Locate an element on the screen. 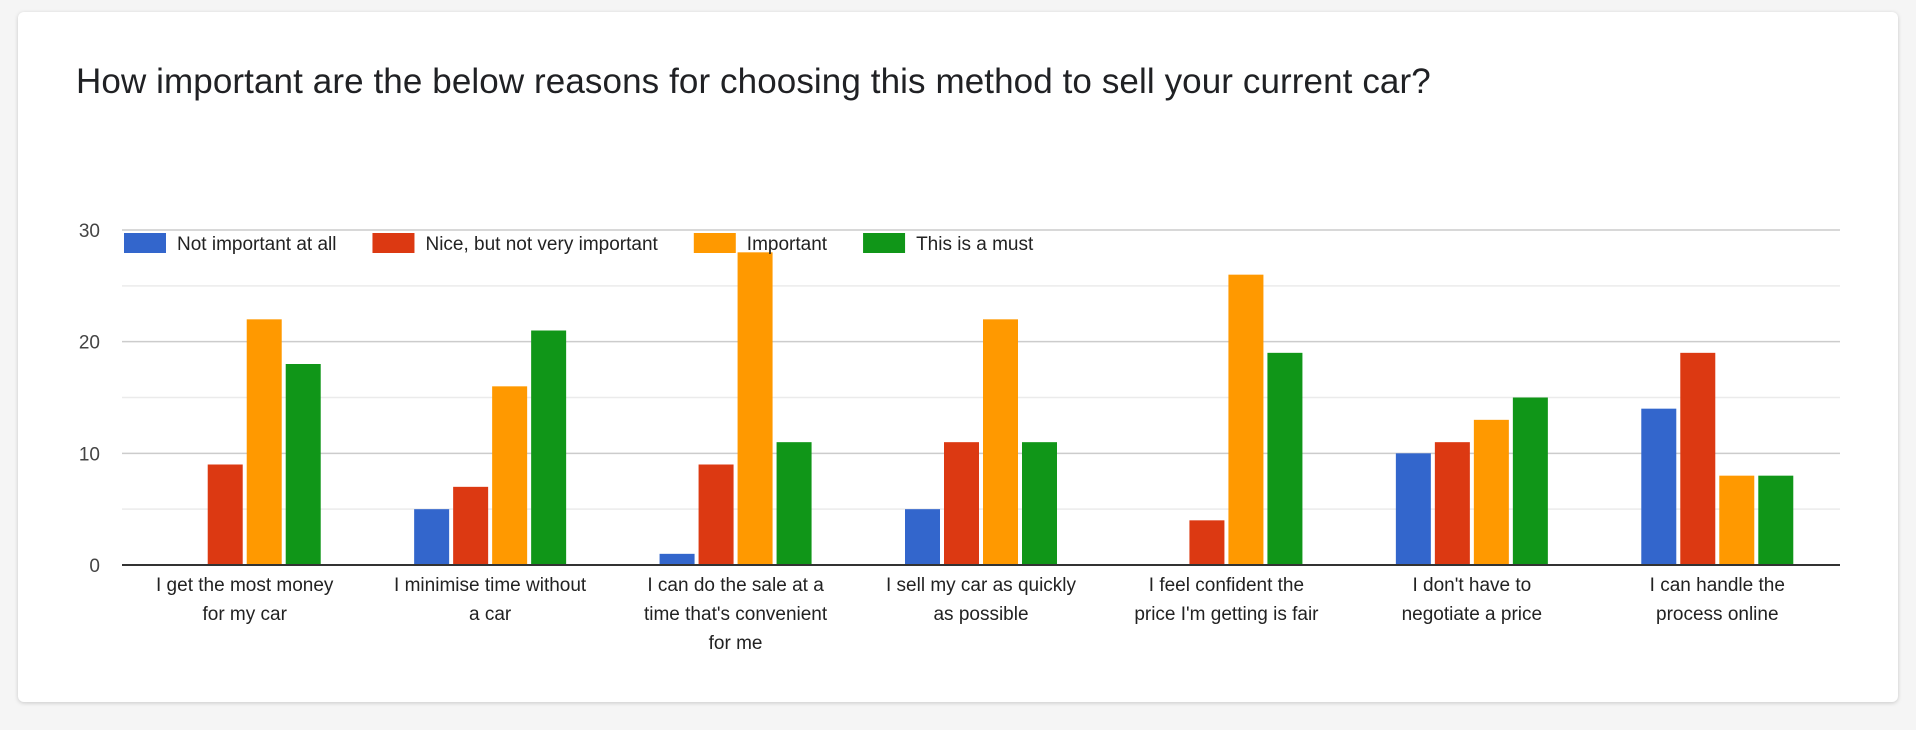 The image size is (1916, 730). x-category-label: I can handle the process online is located at coordinates (1717, 600).